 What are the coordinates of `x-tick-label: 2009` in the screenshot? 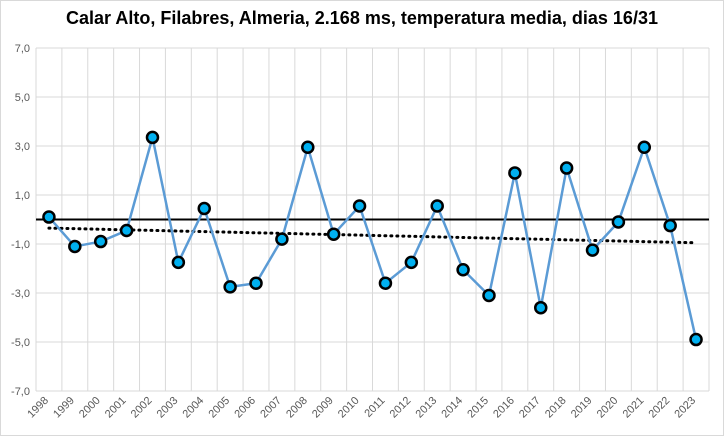 It's located at (323, 408).